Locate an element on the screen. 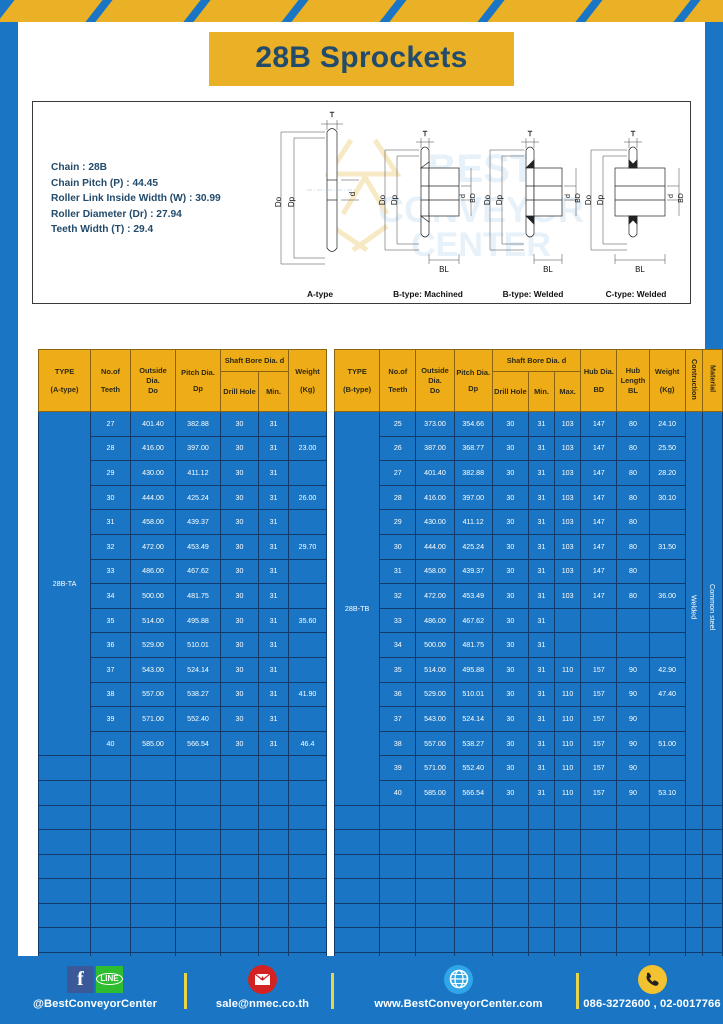  col-group-shaft-bore: Shaft Bore Dia. d is located at coordinates (536, 360).